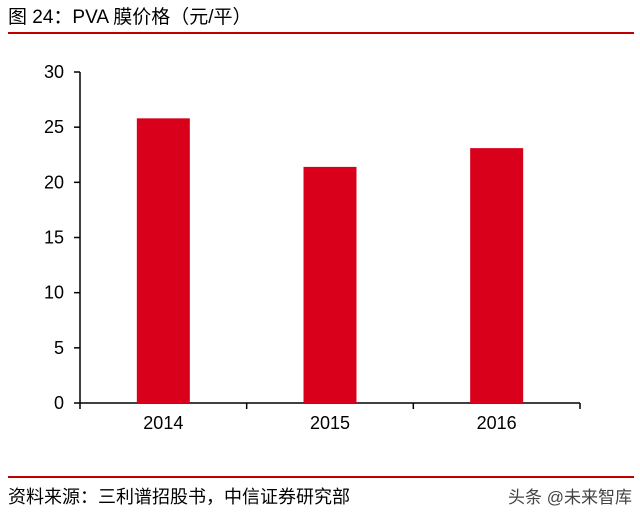 Image resolution: width=640 pixels, height=519 pixels. What do you see at coordinates (497, 275) in the screenshot?
I see `bar-2016` at bounding box center [497, 275].